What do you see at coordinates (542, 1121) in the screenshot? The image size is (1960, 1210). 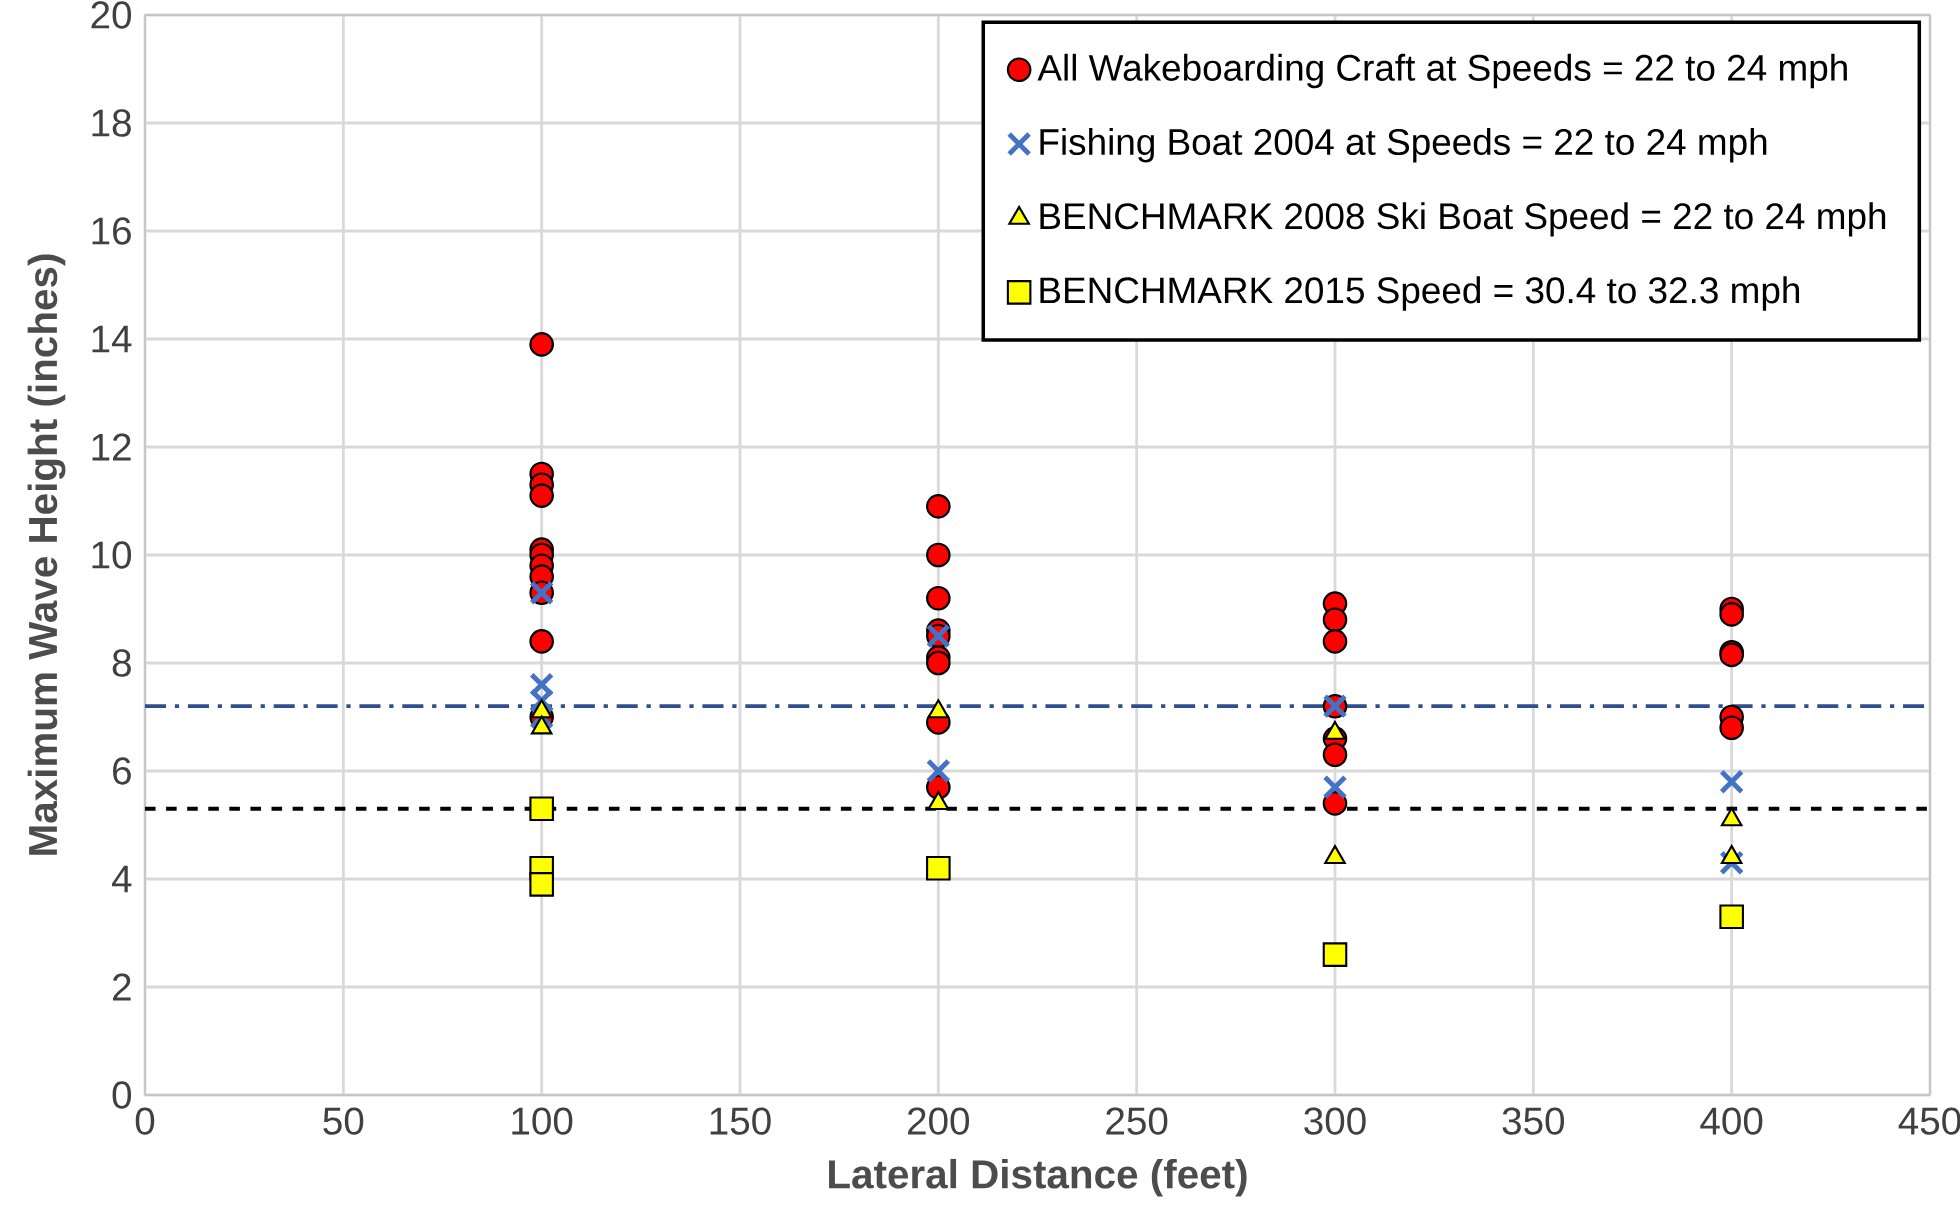 I see `x-tick-label: 100` at bounding box center [542, 1121].